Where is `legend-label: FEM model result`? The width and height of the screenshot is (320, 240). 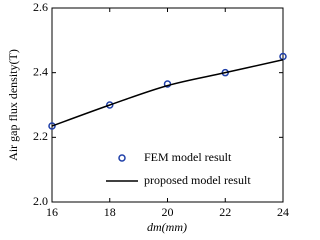
legend-label: FEM model result is located at coordinates (188, 157).